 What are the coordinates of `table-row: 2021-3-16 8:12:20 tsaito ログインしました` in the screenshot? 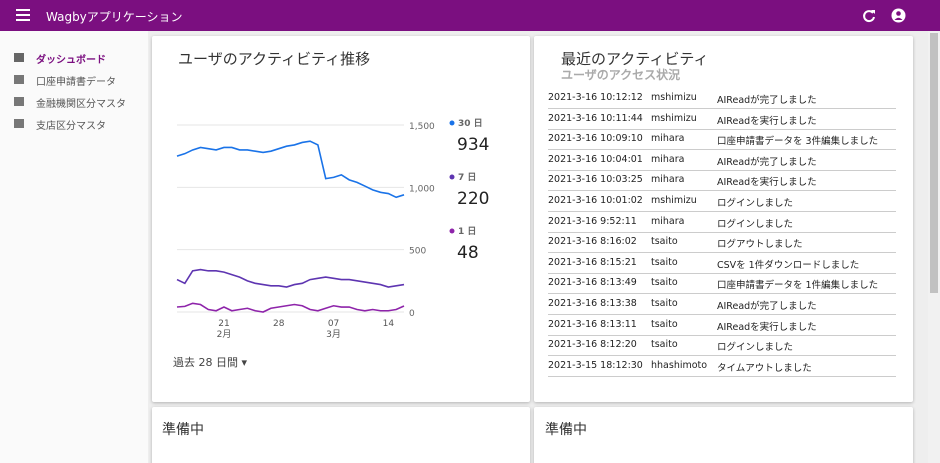 It's located at (722, 346).